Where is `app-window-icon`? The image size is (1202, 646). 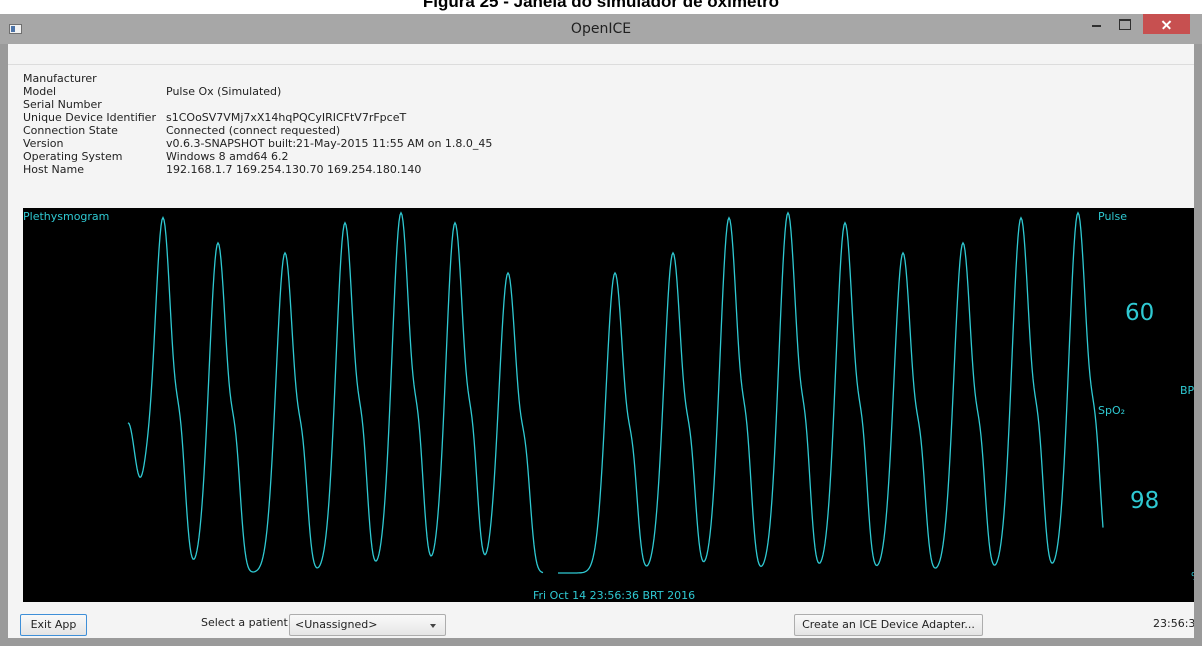
app-window-icon is located at coordinates (15, 29).